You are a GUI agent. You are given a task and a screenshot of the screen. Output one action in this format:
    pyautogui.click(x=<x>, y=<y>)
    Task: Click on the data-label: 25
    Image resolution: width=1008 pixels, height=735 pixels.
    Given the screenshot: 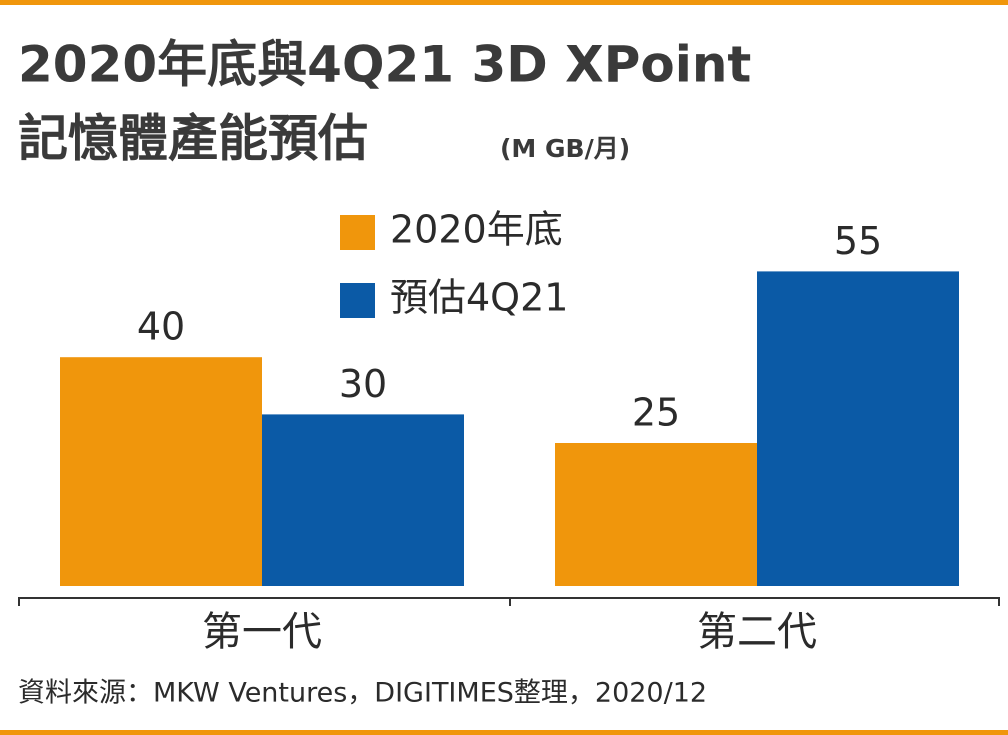 What is the action you would take?
    pyautogui.click(x=656, y=413)
    